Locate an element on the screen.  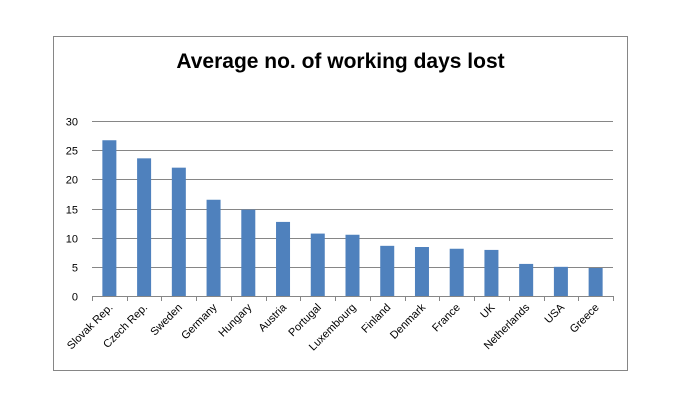
bar-slovak-rep is located at coordinates (109, 218).